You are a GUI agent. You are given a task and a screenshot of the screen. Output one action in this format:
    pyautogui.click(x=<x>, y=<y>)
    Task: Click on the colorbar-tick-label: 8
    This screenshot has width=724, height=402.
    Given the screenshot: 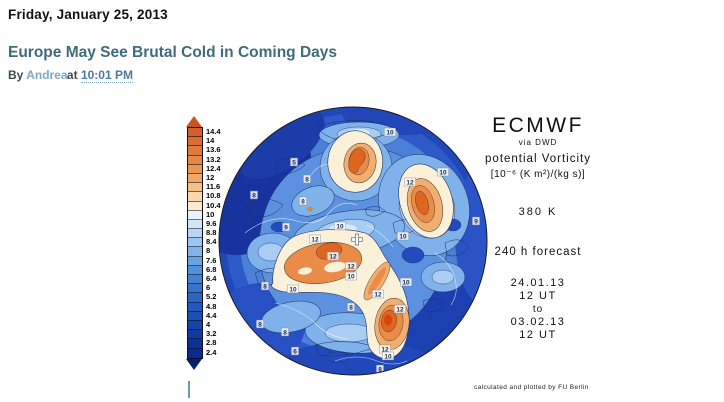 What is the action you would take?
    pyautogui.click(x=208, y=251)
    